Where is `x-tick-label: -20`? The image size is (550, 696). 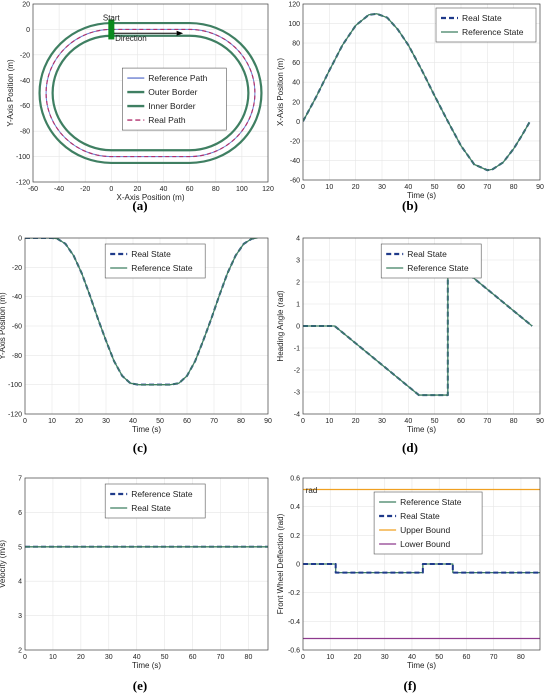
x-tick-label: -20 is located at coordinates (85, 189).